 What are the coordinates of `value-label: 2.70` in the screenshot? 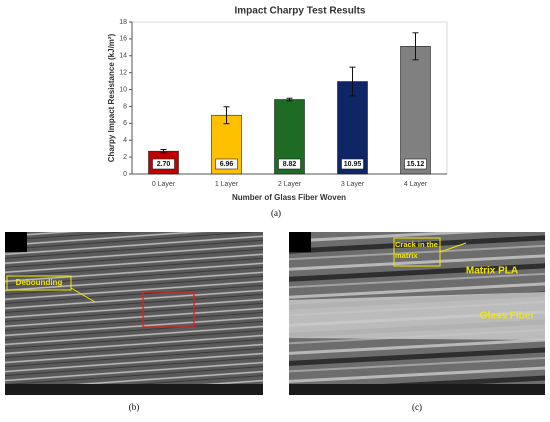 It's located at (164, 164).